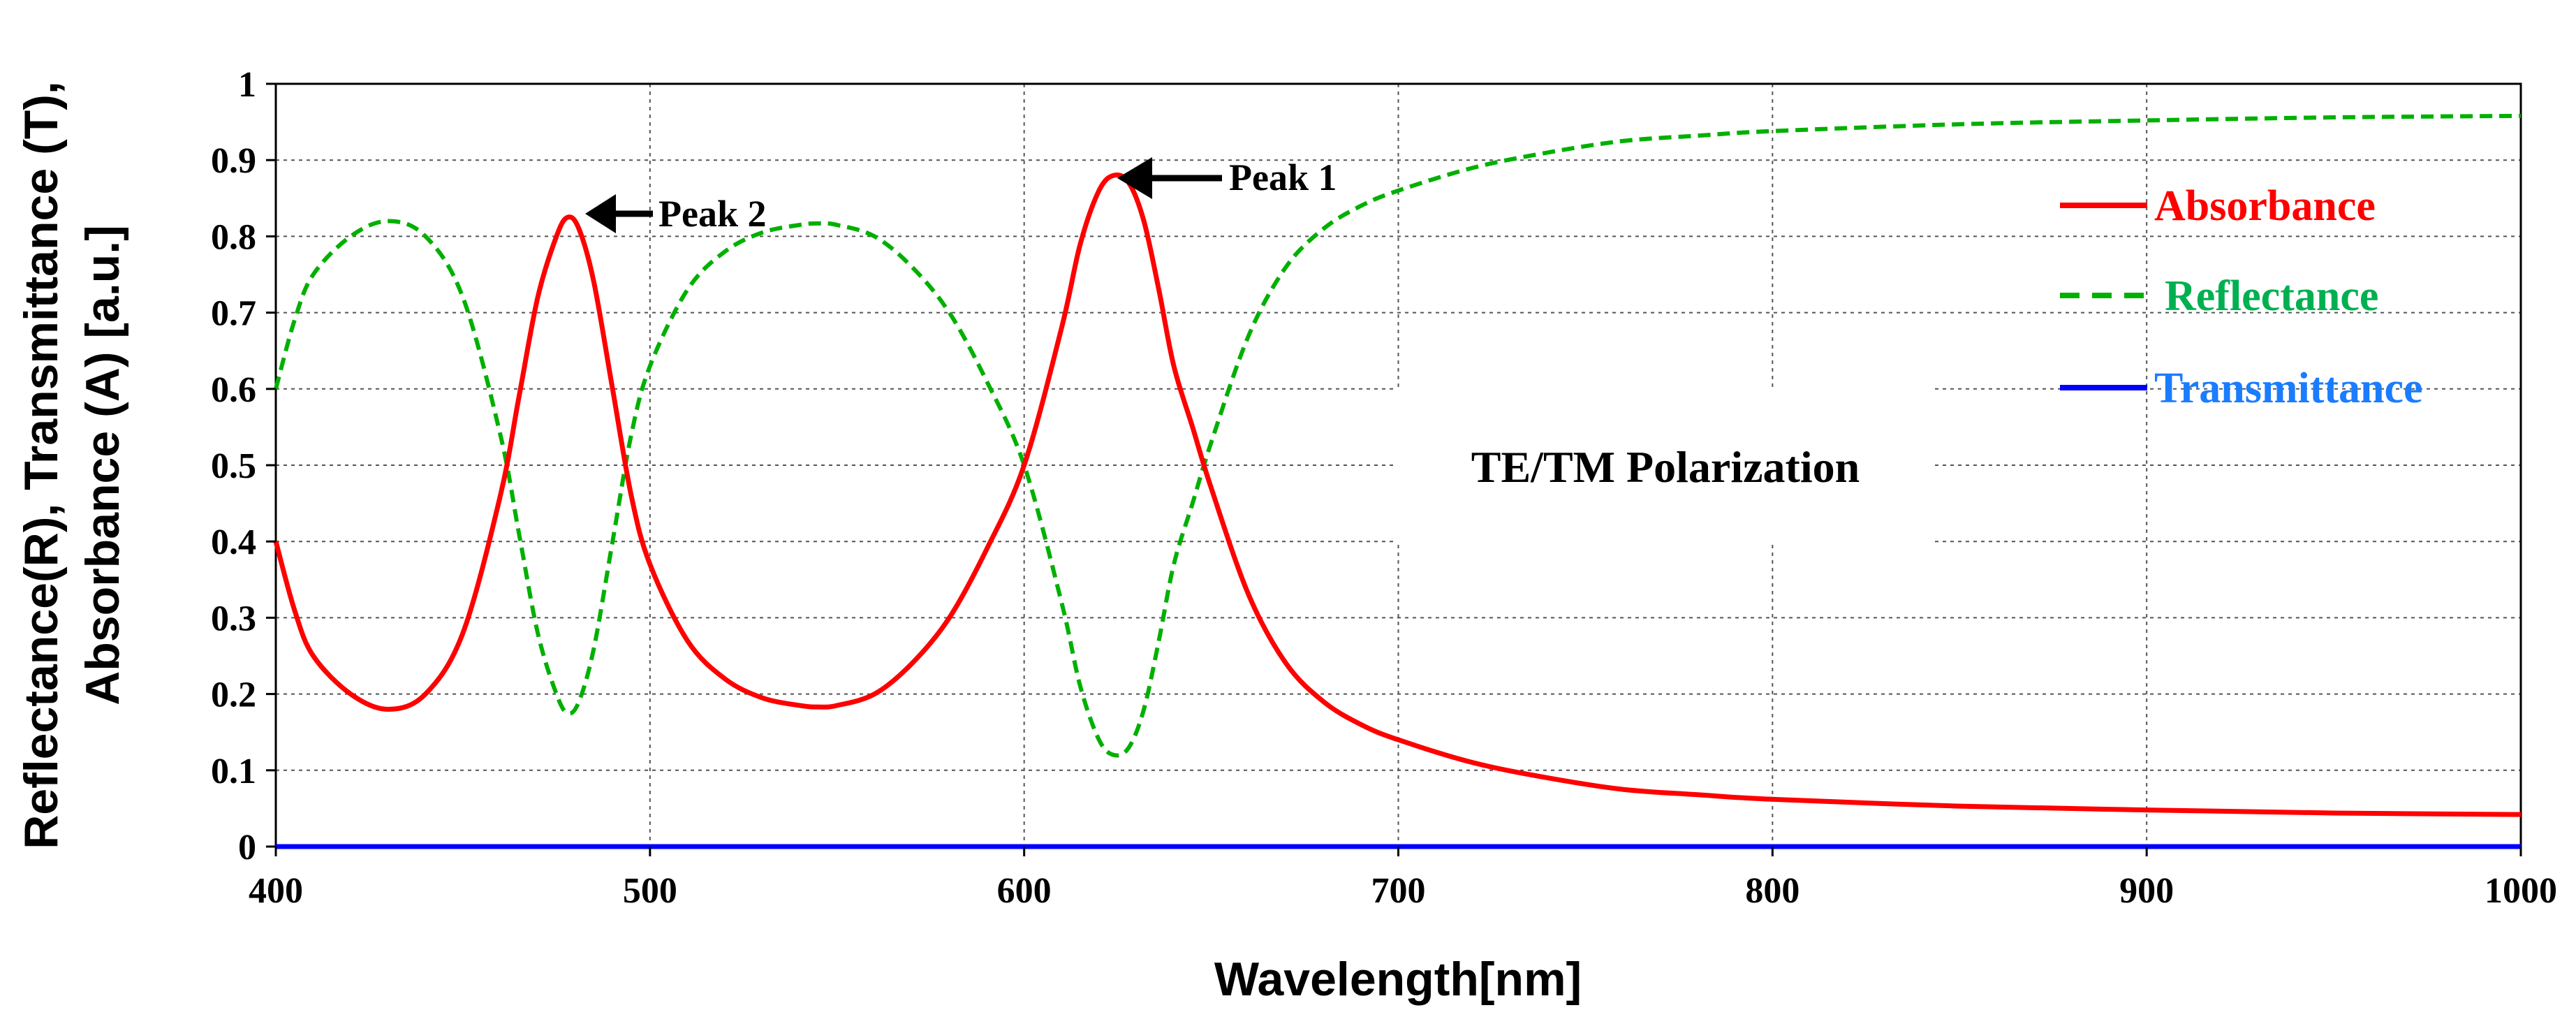 The height and width of the screenshot is (1017, 2576). What do you see at coordinates (1772, 891) in the screenshot?
I see `x-tick-label: 800` at bounding box center [1772, 891].